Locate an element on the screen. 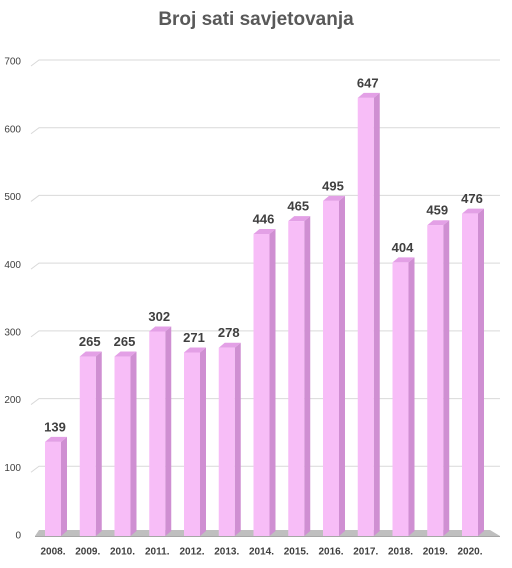 This screenshot has height=568, width=512. x-tick-label: 2010. is located at coordinates (122, 552).